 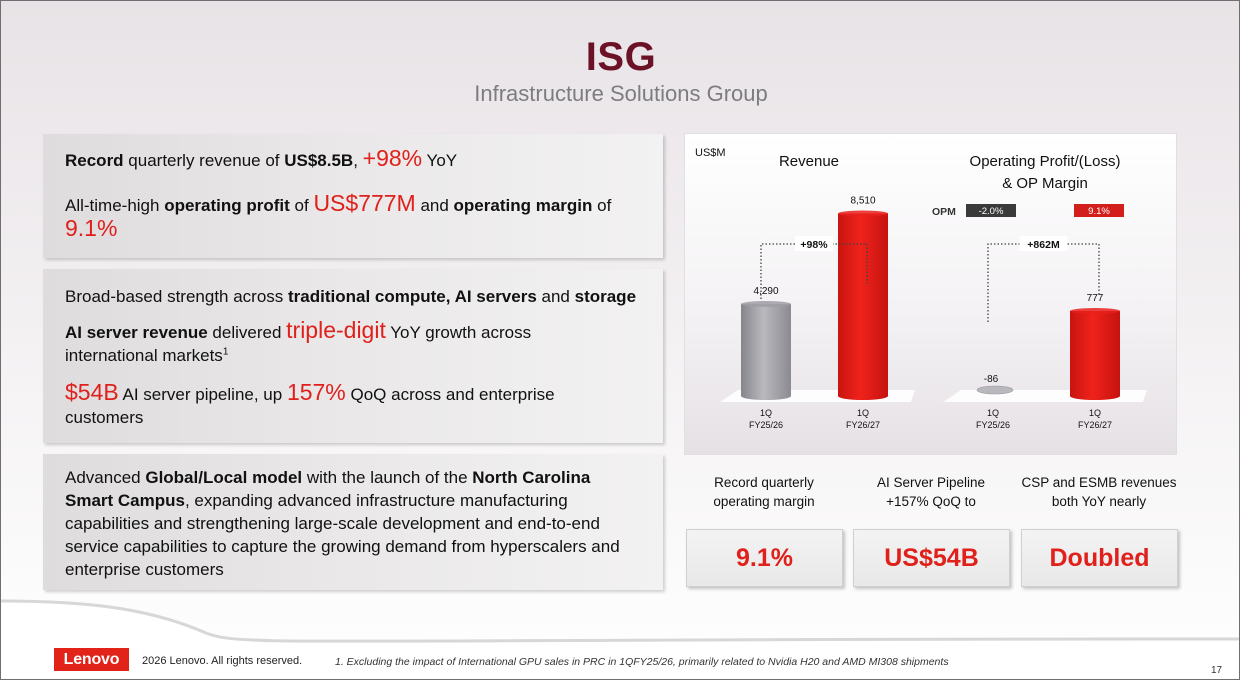 I want to click on stat-value-csp: Doubled, so click(x=1099, y=558).